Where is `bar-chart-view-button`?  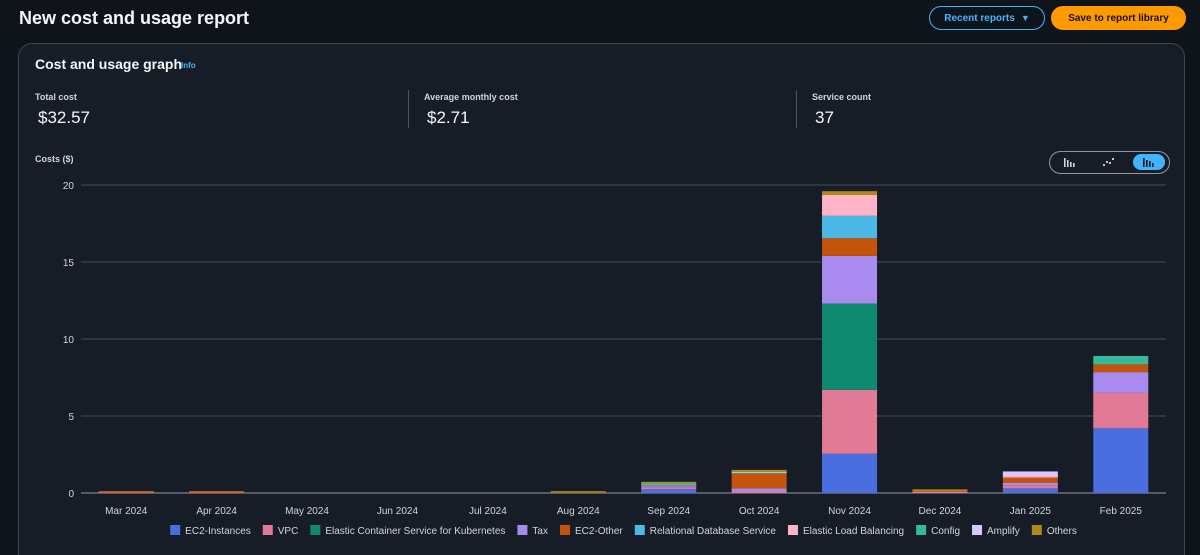
bar-chart-view-button is located at coordinates (1070, 162).